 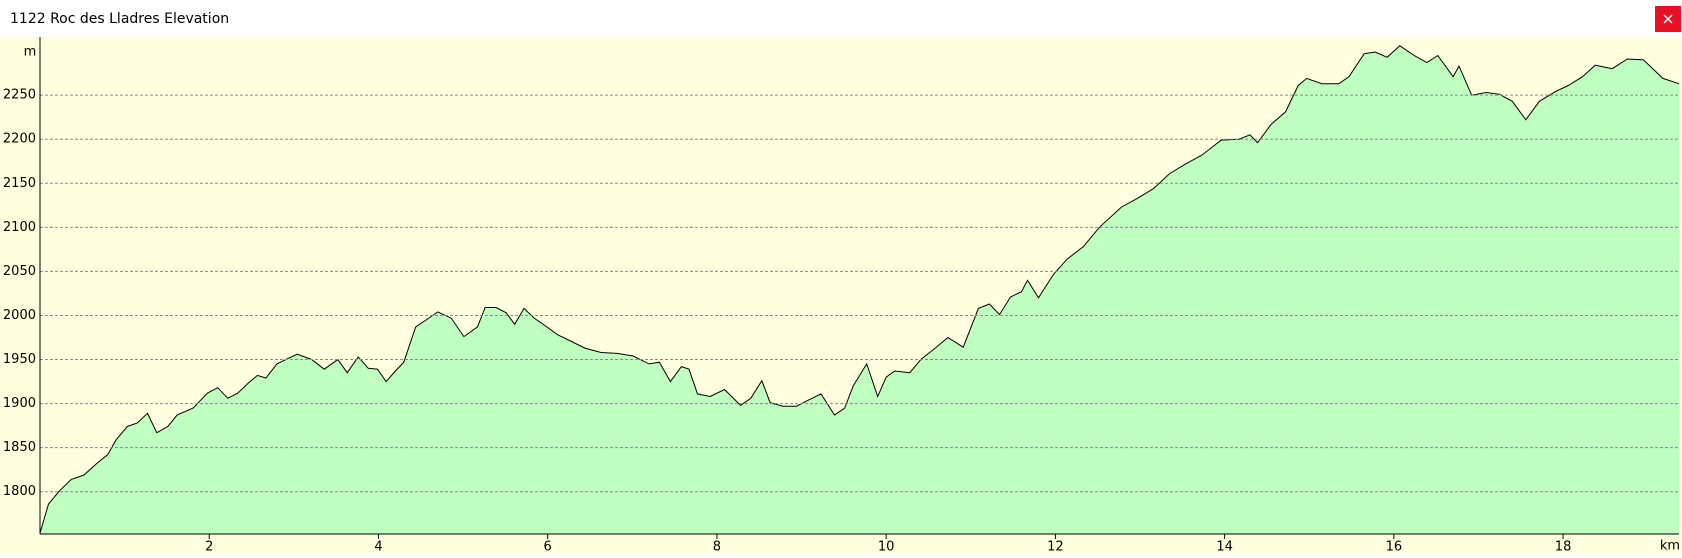 I want to click on y-tick-label: 2150, so click(x=19, y=183).